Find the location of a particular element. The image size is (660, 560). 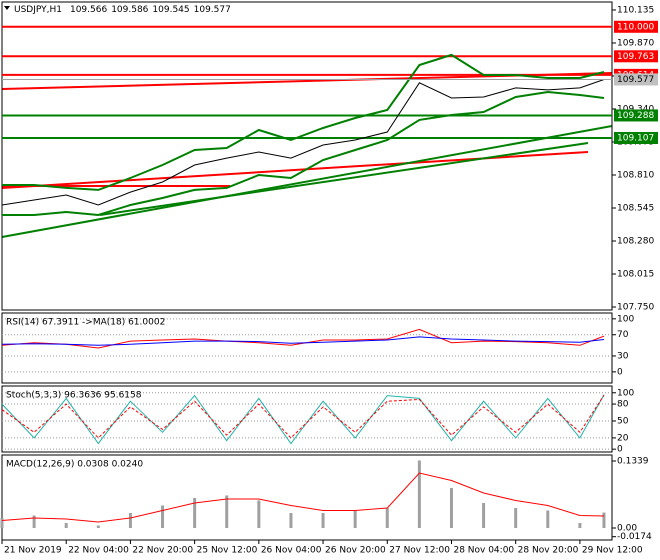

level-label: 109.763 is located at coordinates (635, 57).